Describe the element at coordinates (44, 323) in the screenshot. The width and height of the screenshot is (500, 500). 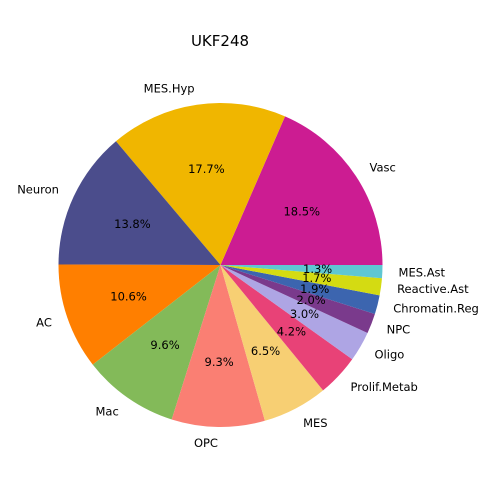
I see `category-label-ac: AC` at that location.